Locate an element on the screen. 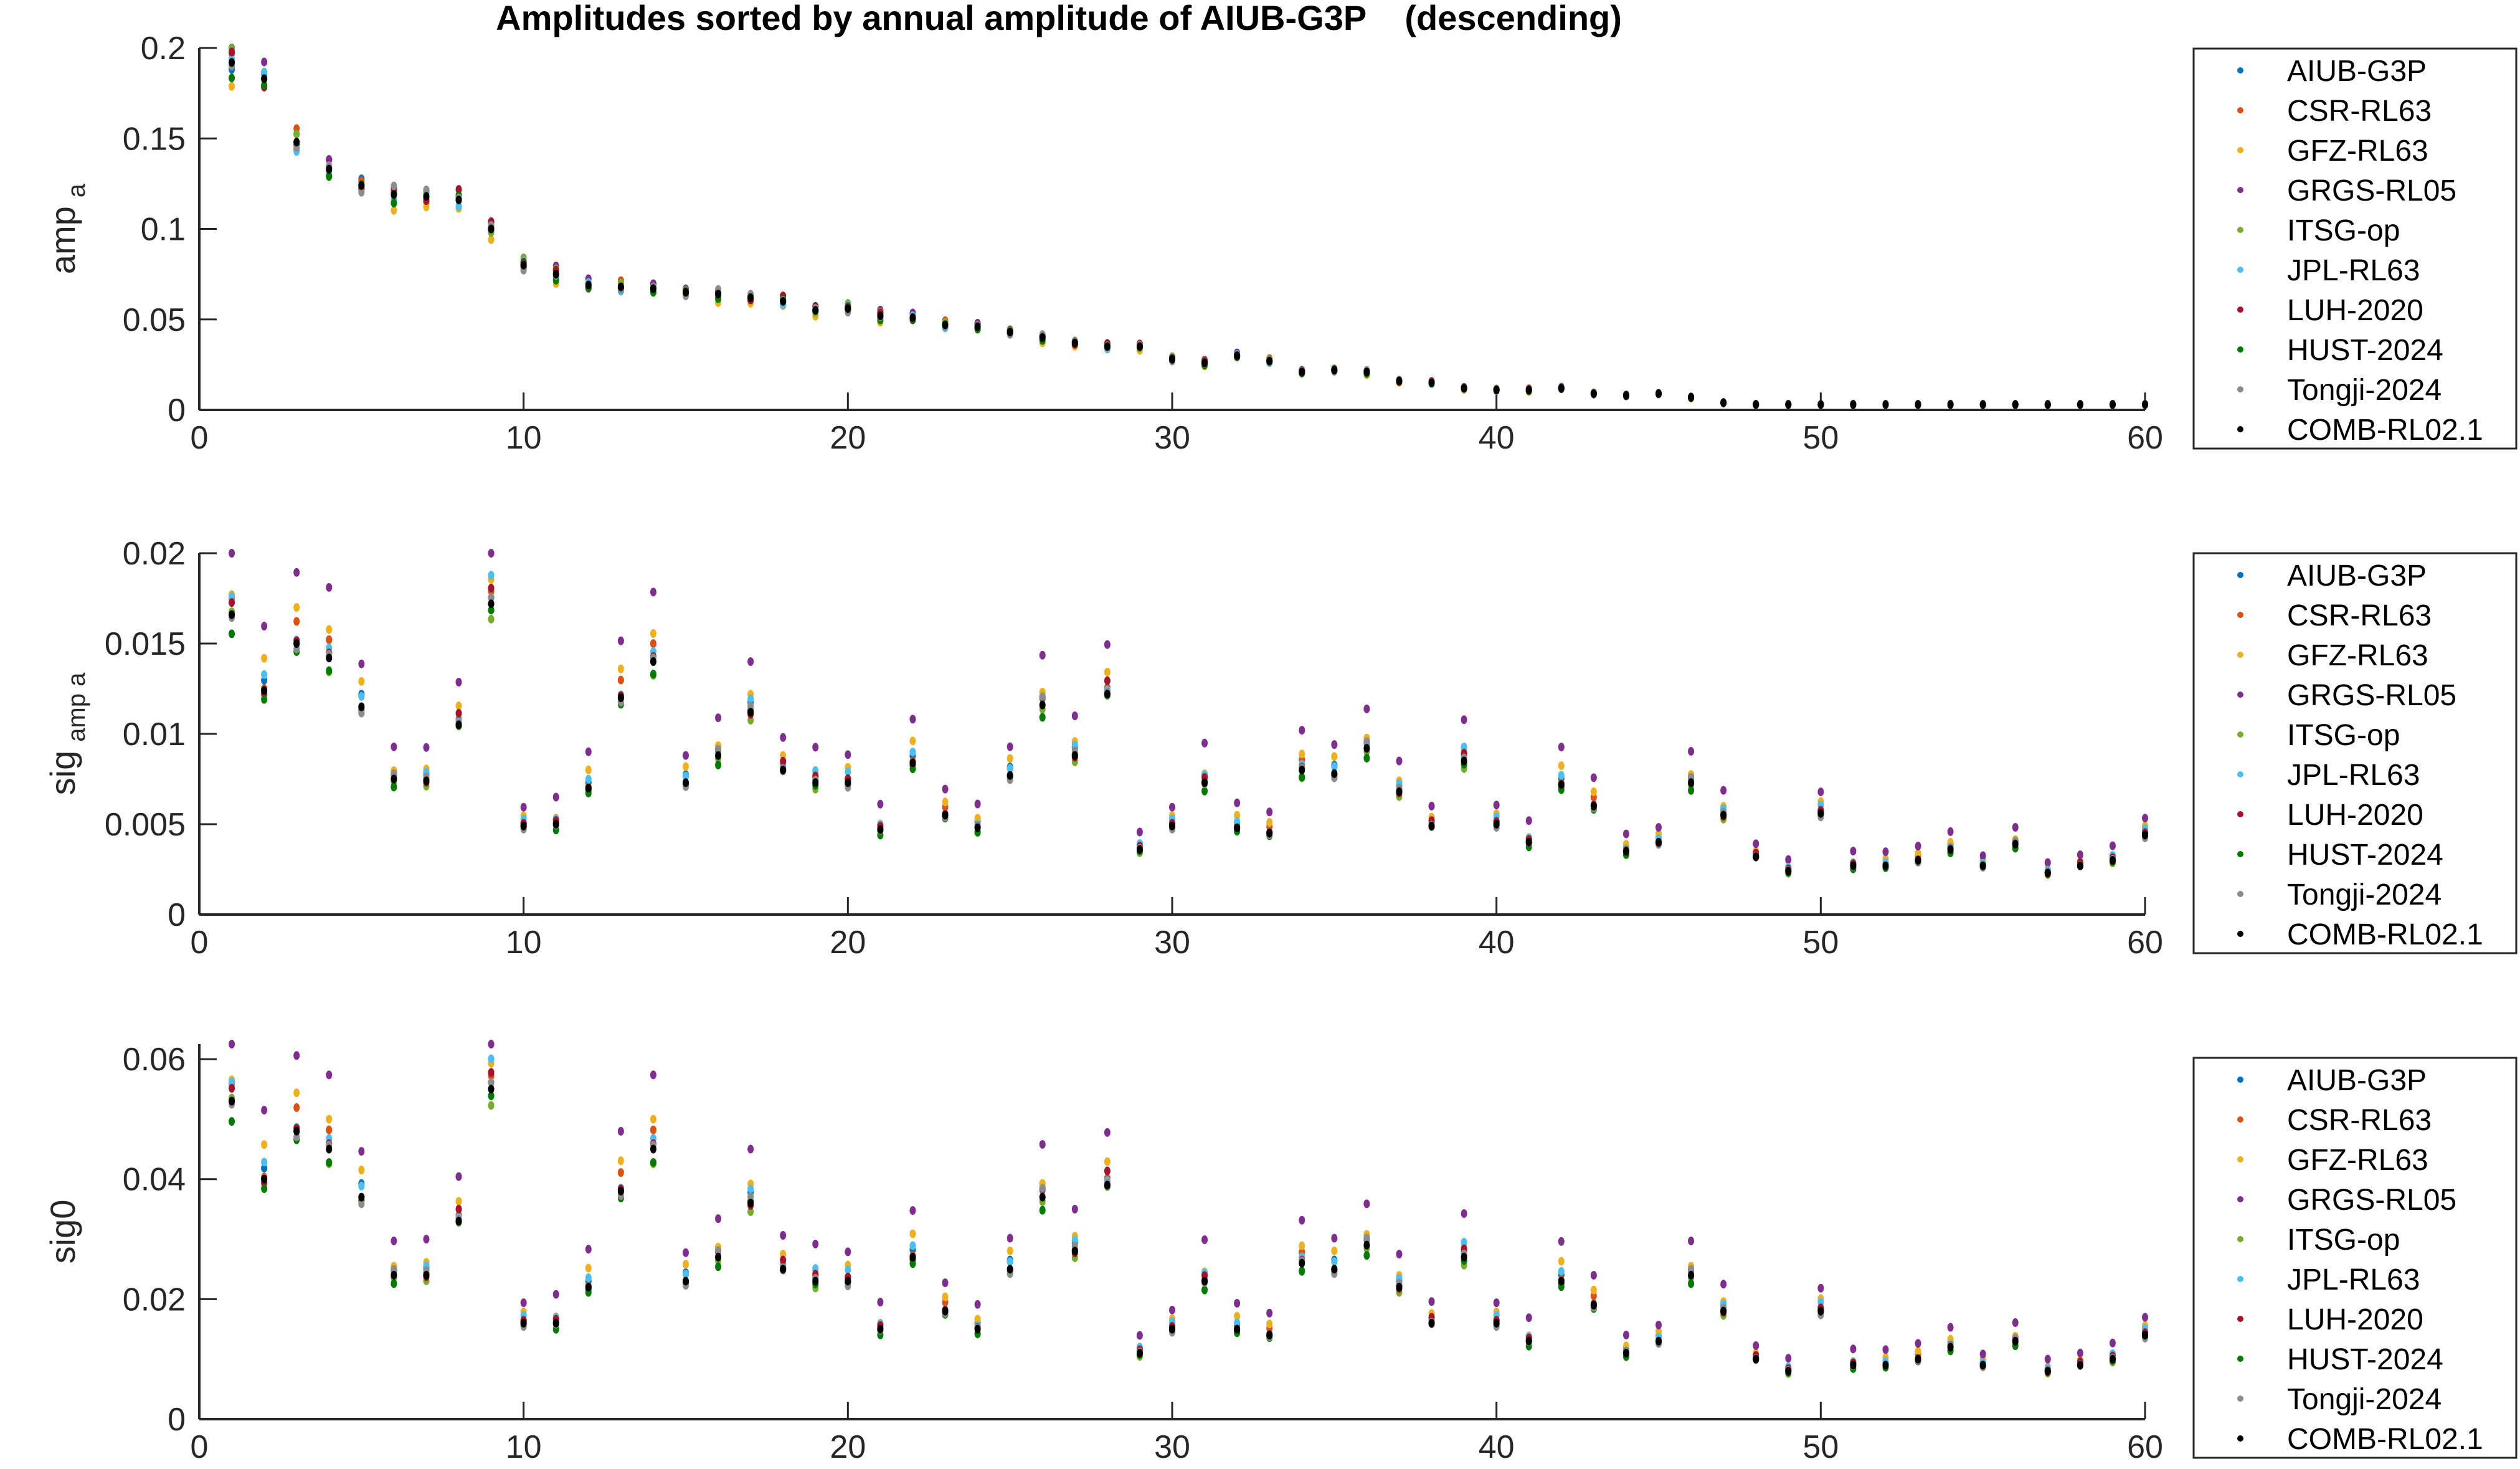 Image resolution: width=2520 pixels, height=1469 pixels. y-axis-label: sig amp a is located at coordinates (66, 734).